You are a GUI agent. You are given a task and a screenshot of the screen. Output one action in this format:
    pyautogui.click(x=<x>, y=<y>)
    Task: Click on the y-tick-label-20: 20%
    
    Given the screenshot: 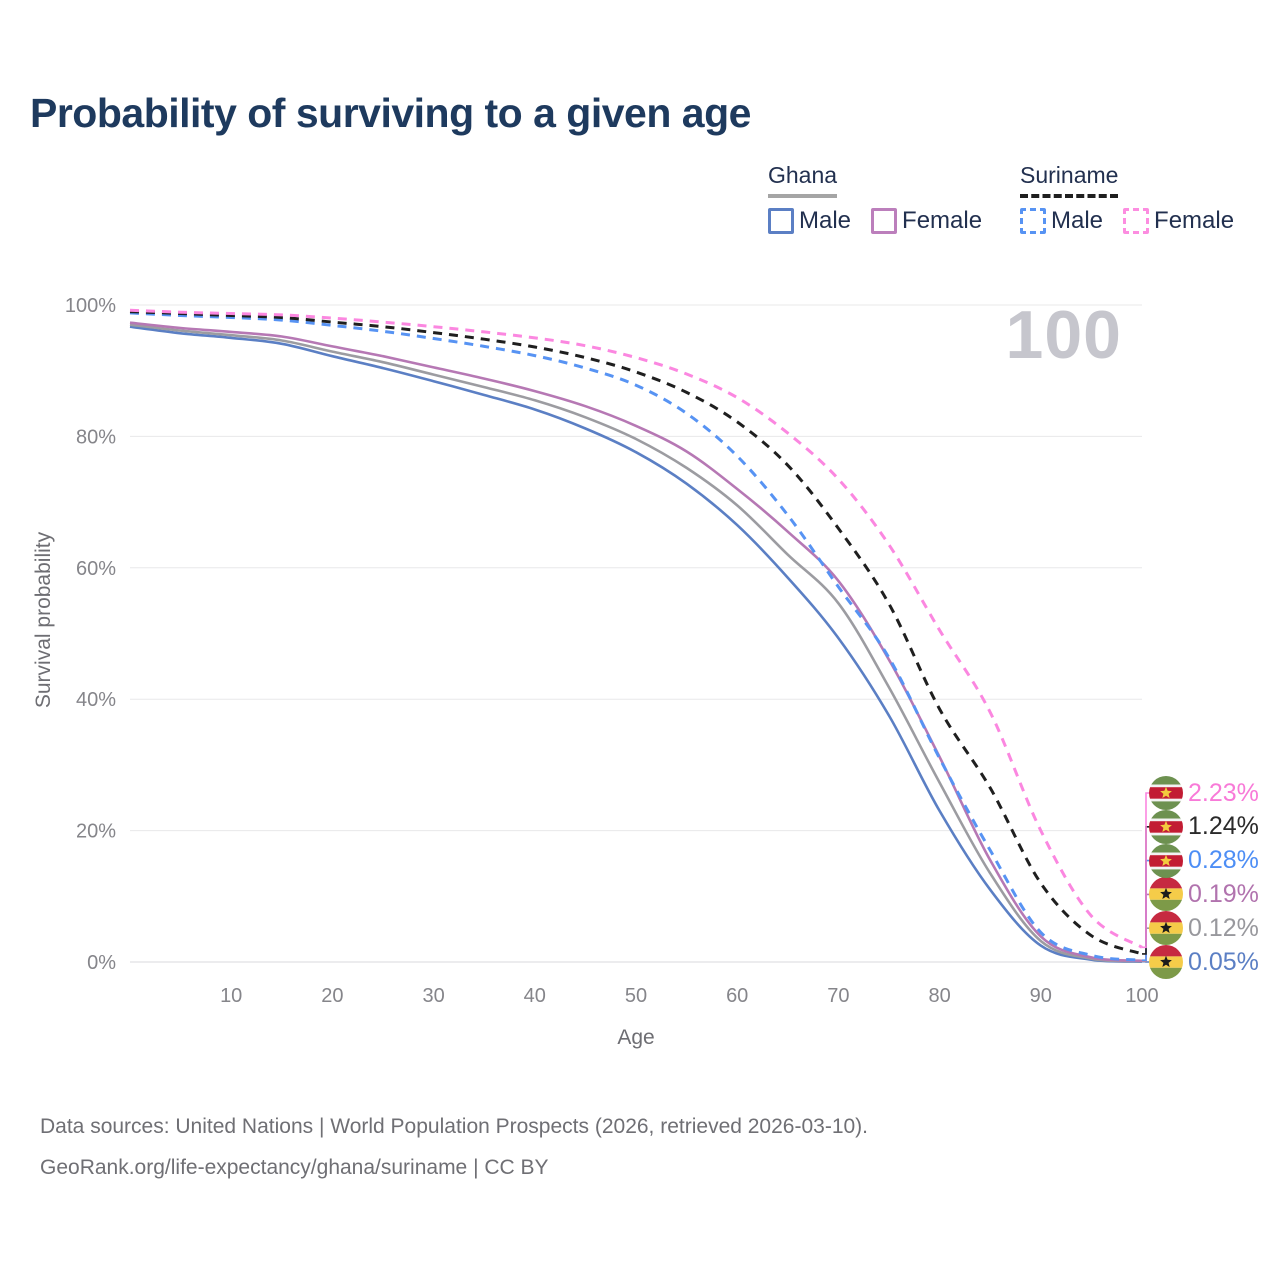 What is the action you would take?
    pyautogui.click(x=96, y=832)
    